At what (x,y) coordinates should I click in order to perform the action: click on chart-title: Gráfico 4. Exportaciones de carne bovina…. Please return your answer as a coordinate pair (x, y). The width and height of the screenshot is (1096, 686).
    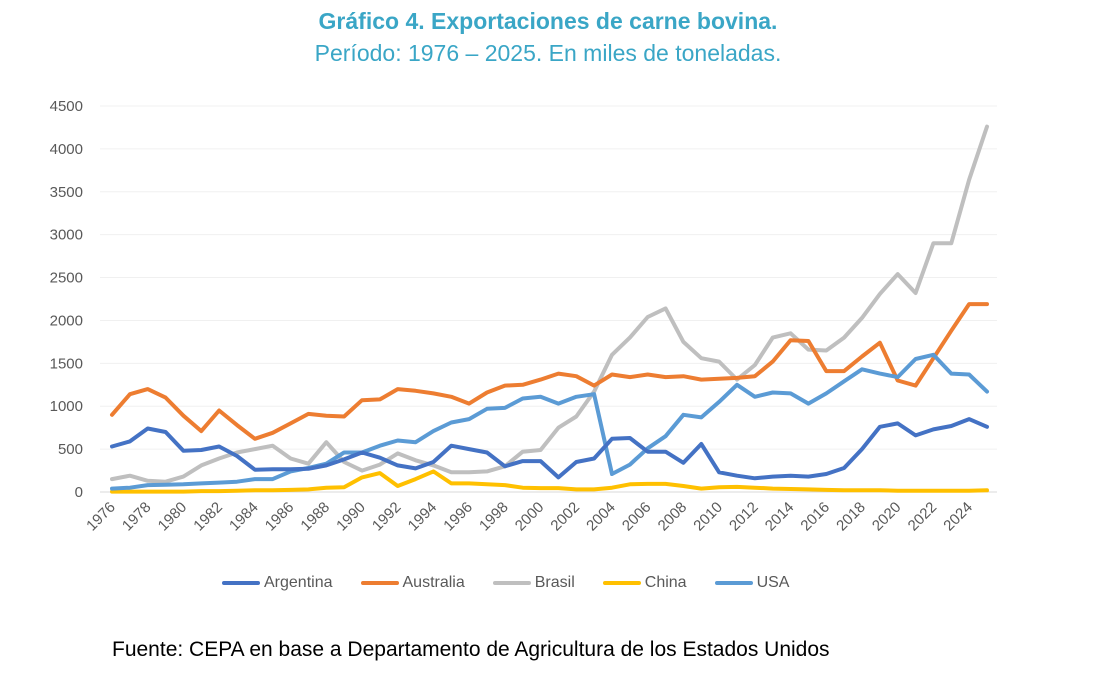
    Looking at the image, I should click on (548, 21).